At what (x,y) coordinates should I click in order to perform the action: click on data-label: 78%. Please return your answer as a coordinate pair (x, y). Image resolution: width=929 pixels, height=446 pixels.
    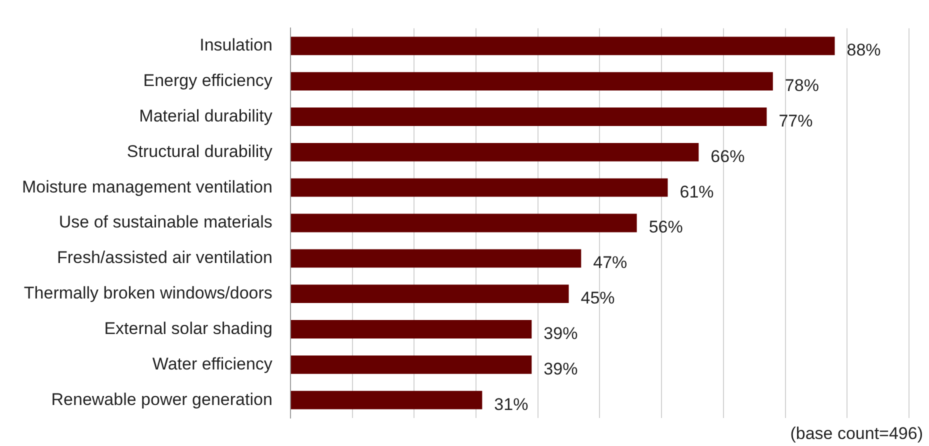
    Looking at the image, I should click on (801, 86).